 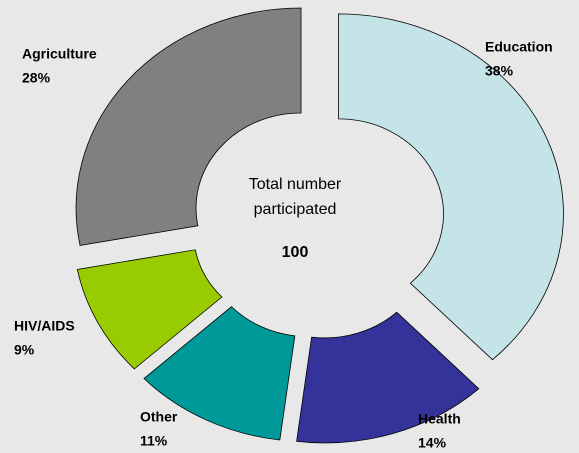 What do you see at coordinates (439, 419) in the screenshot?
I see `segment-label: Health` at bounding box center [439, 419].